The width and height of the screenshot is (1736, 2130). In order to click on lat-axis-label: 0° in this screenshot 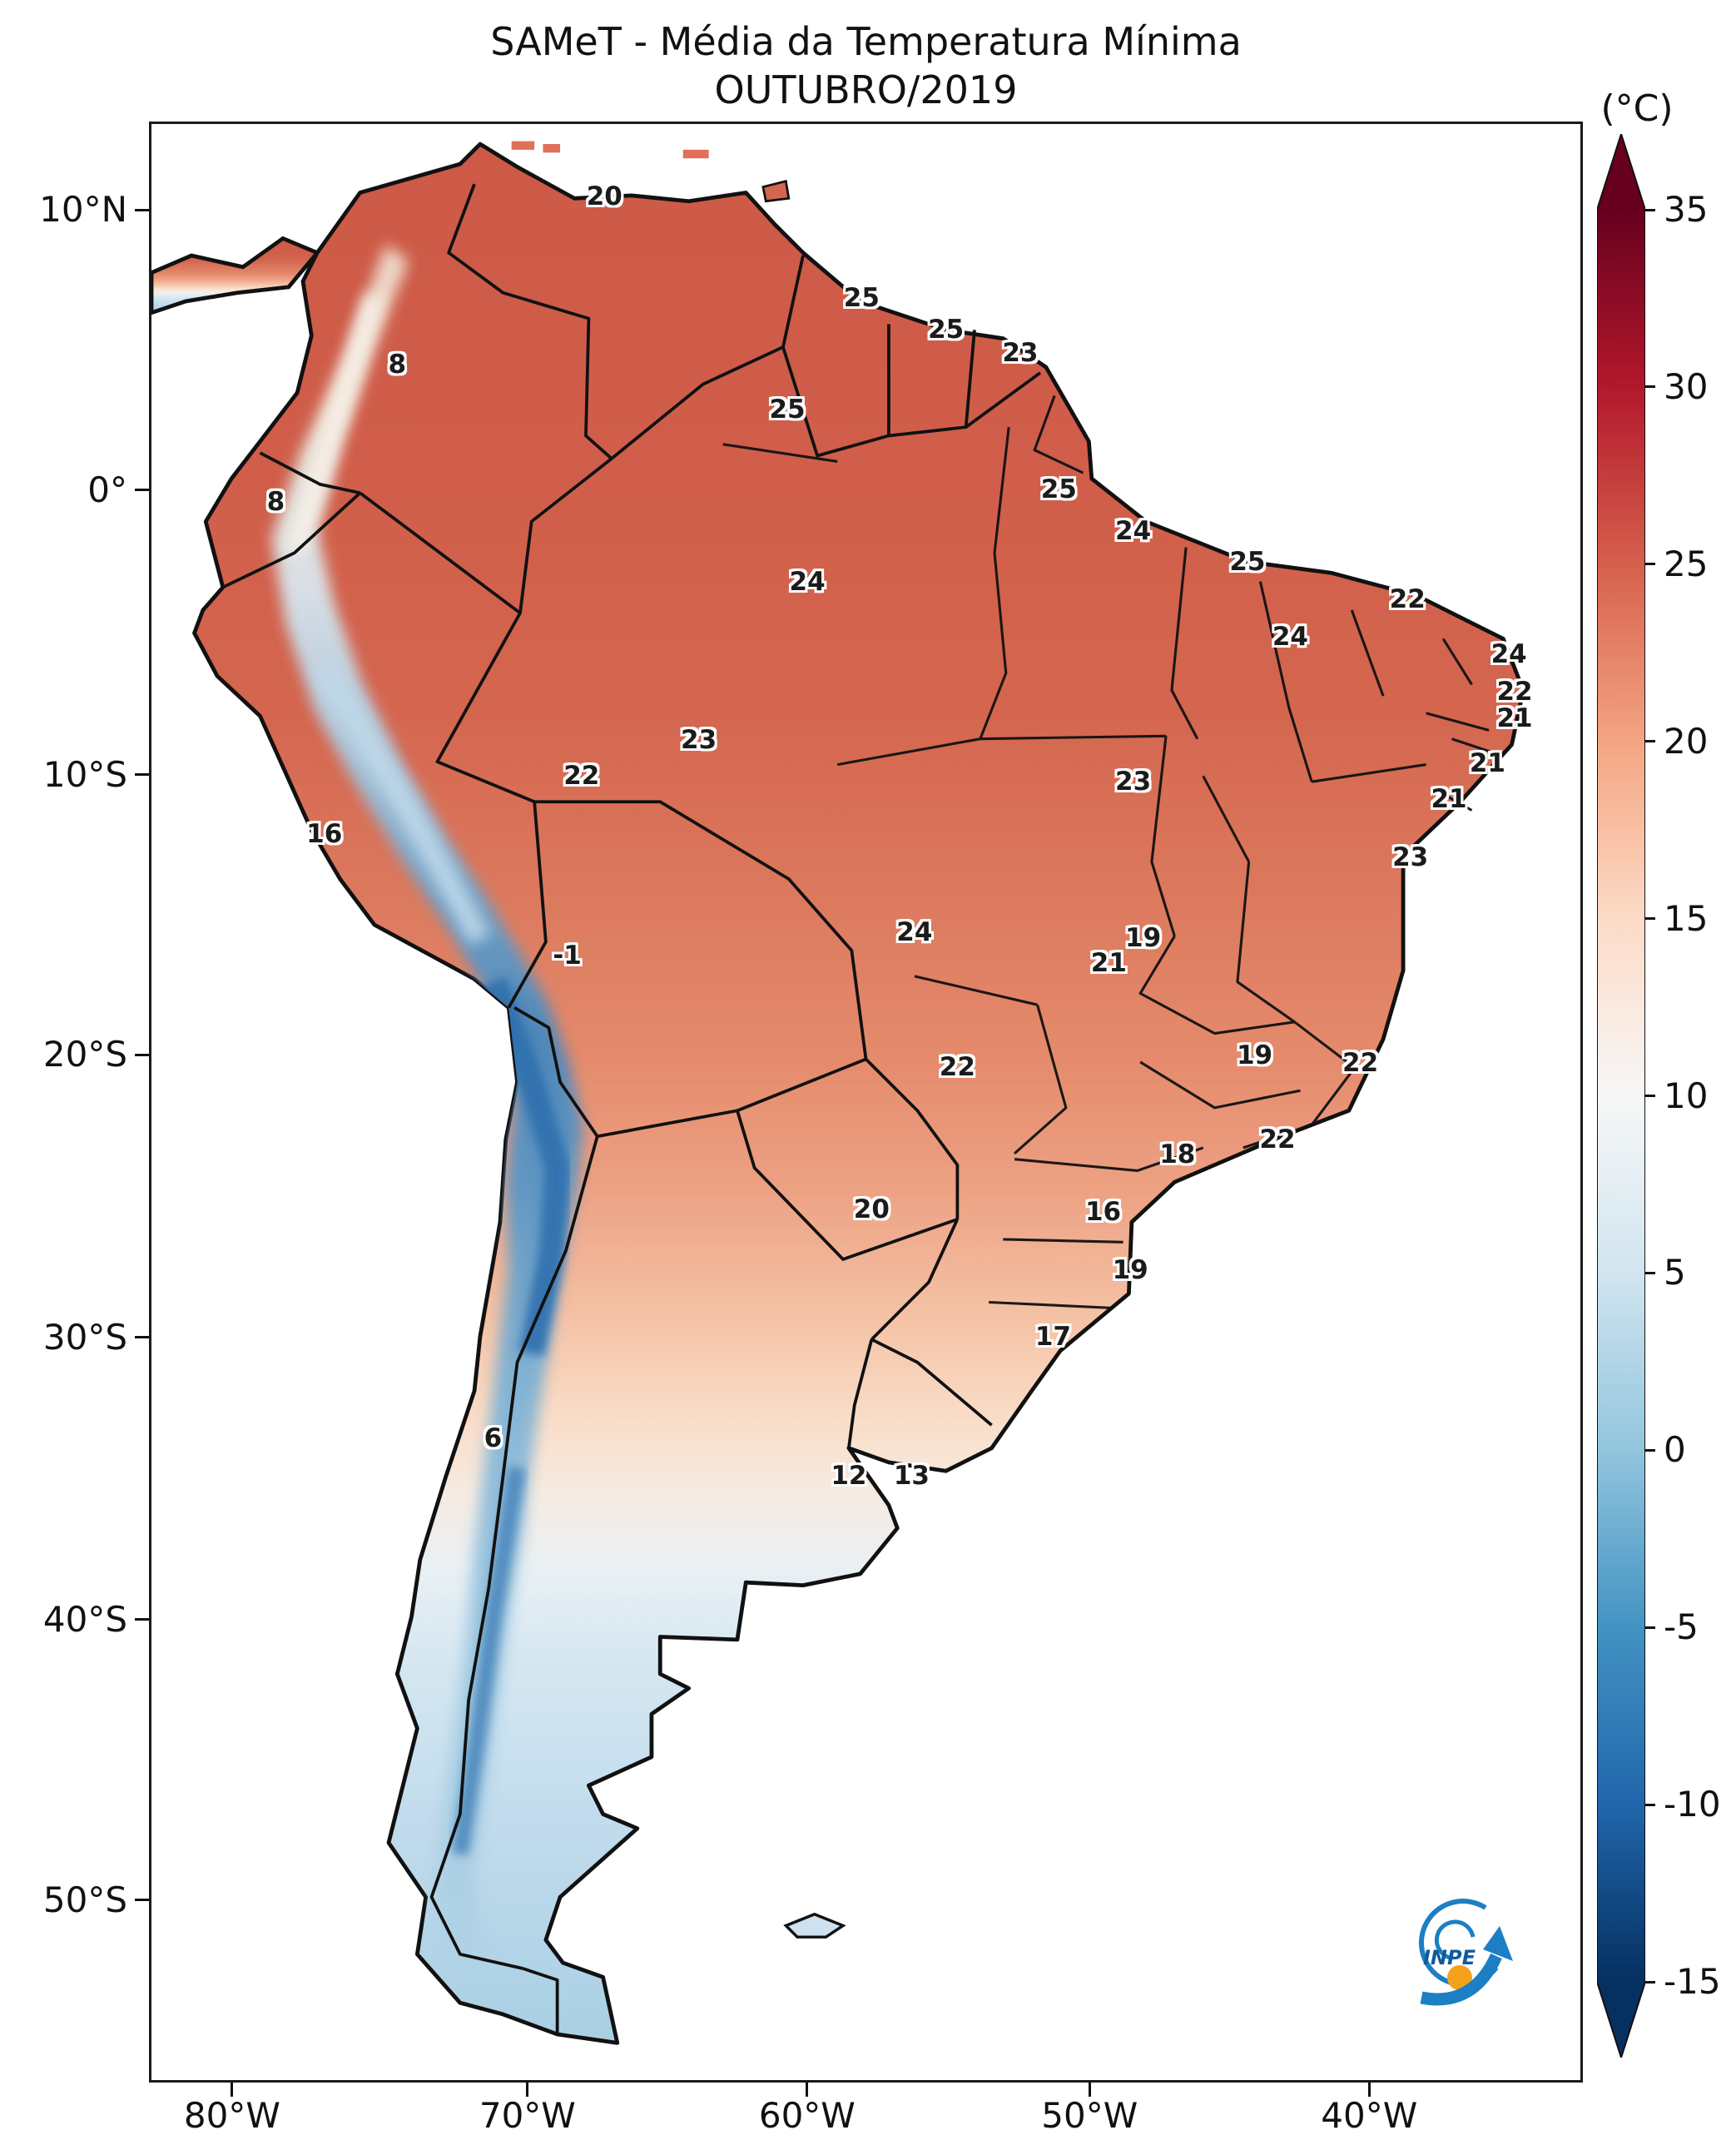, I will do `click(107, 489)`.